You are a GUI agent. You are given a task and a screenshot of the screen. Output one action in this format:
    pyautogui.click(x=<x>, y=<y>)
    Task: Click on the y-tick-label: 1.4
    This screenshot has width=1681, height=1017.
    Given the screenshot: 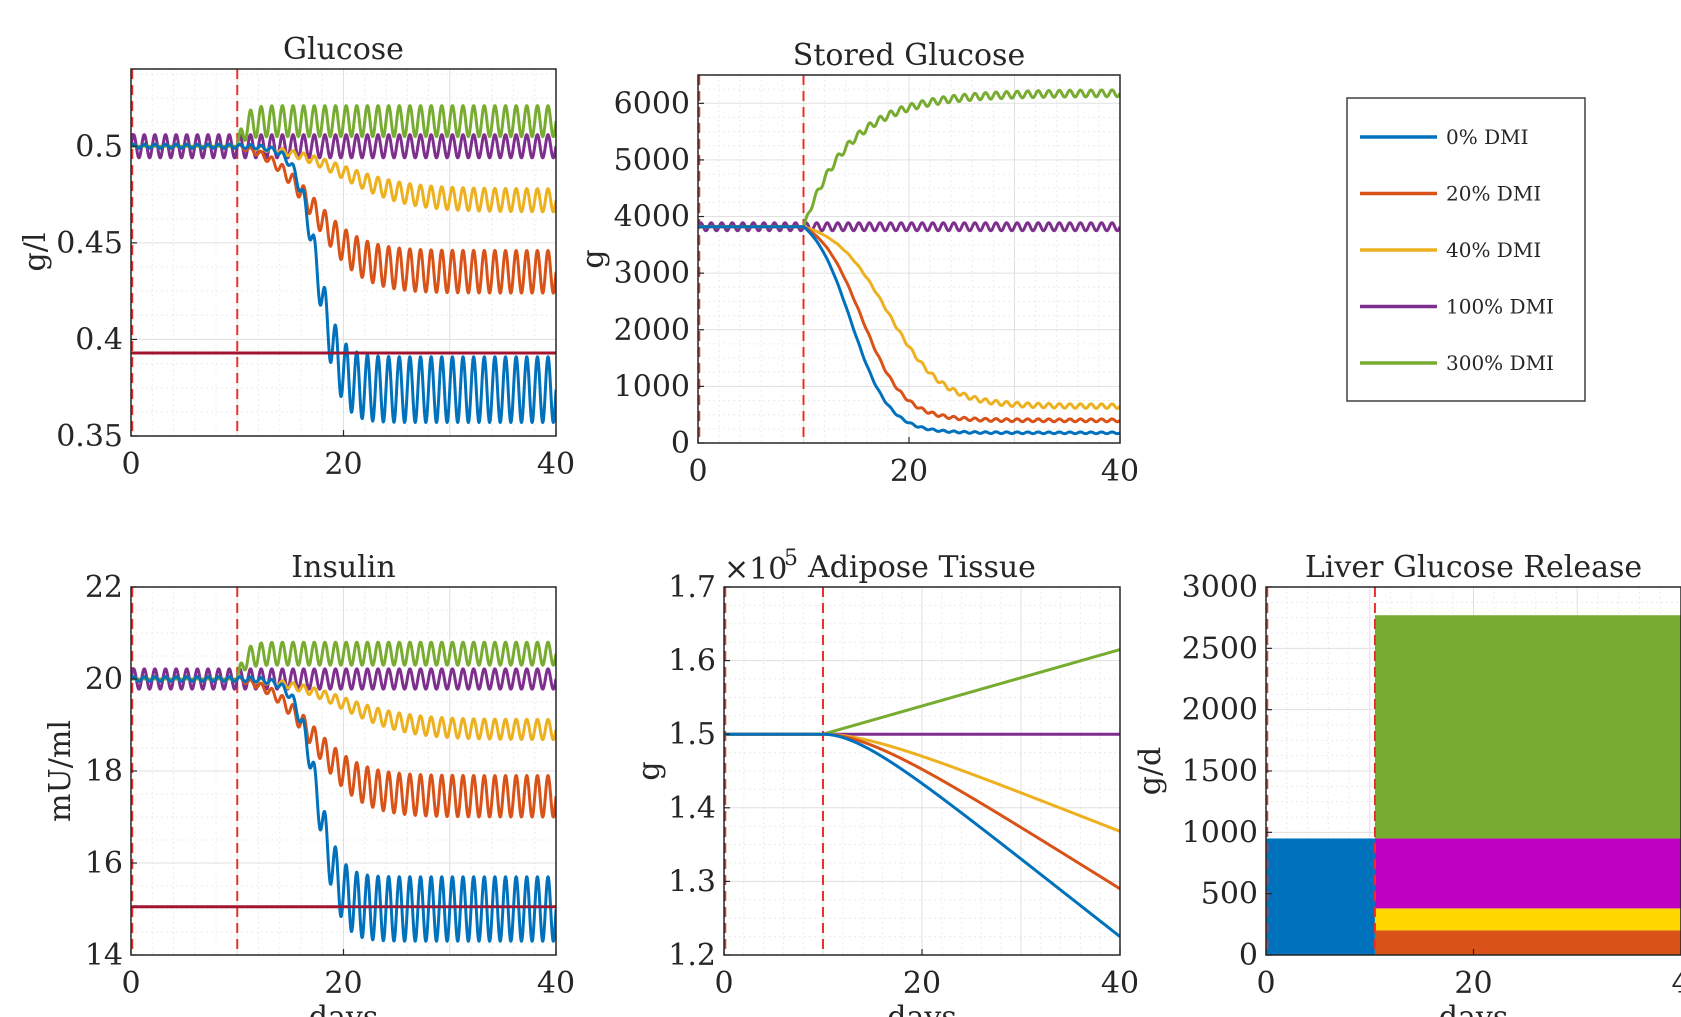 What is the action you would take?
    pyautogui.click(x=692, y=808)
    